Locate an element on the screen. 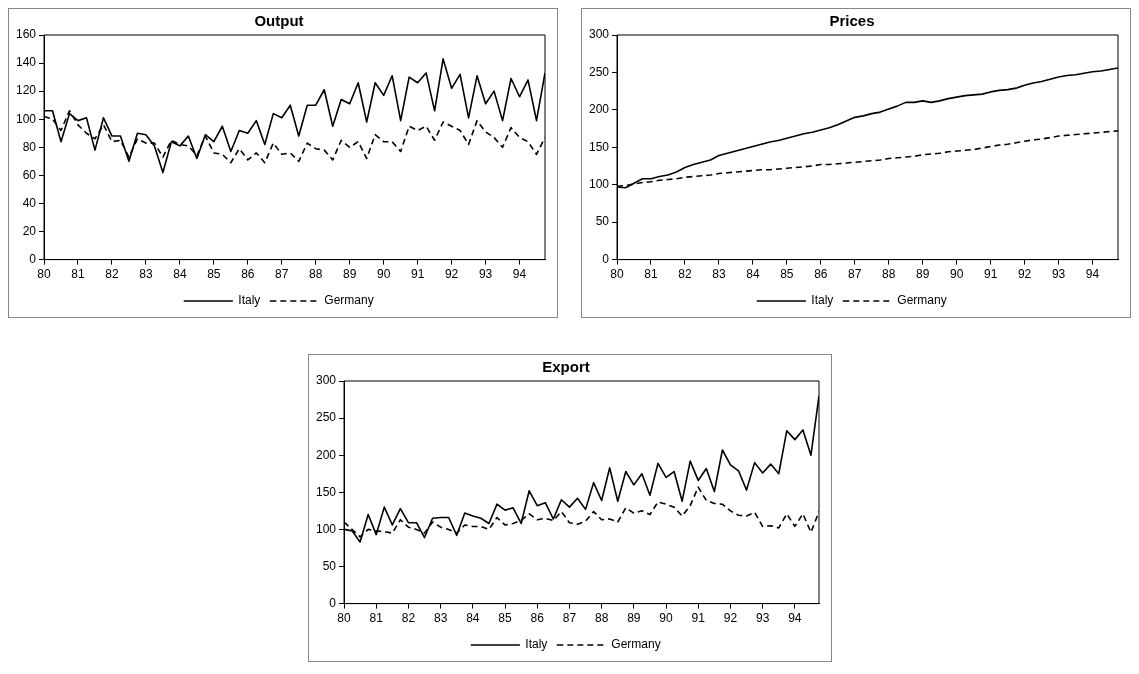 This screenshot has width=1139, height=674. y-tick-label: 20 is located at coordinates (29, 230).